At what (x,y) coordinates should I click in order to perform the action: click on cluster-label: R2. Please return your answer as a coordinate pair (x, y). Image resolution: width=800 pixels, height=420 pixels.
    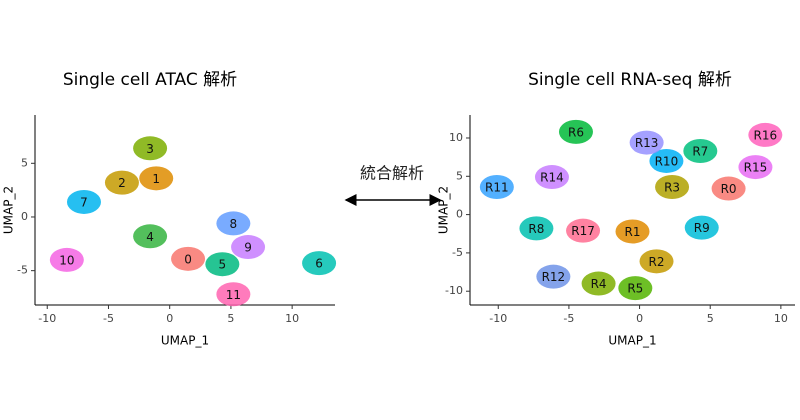
    Looking at the image, I should click on (657, 262).